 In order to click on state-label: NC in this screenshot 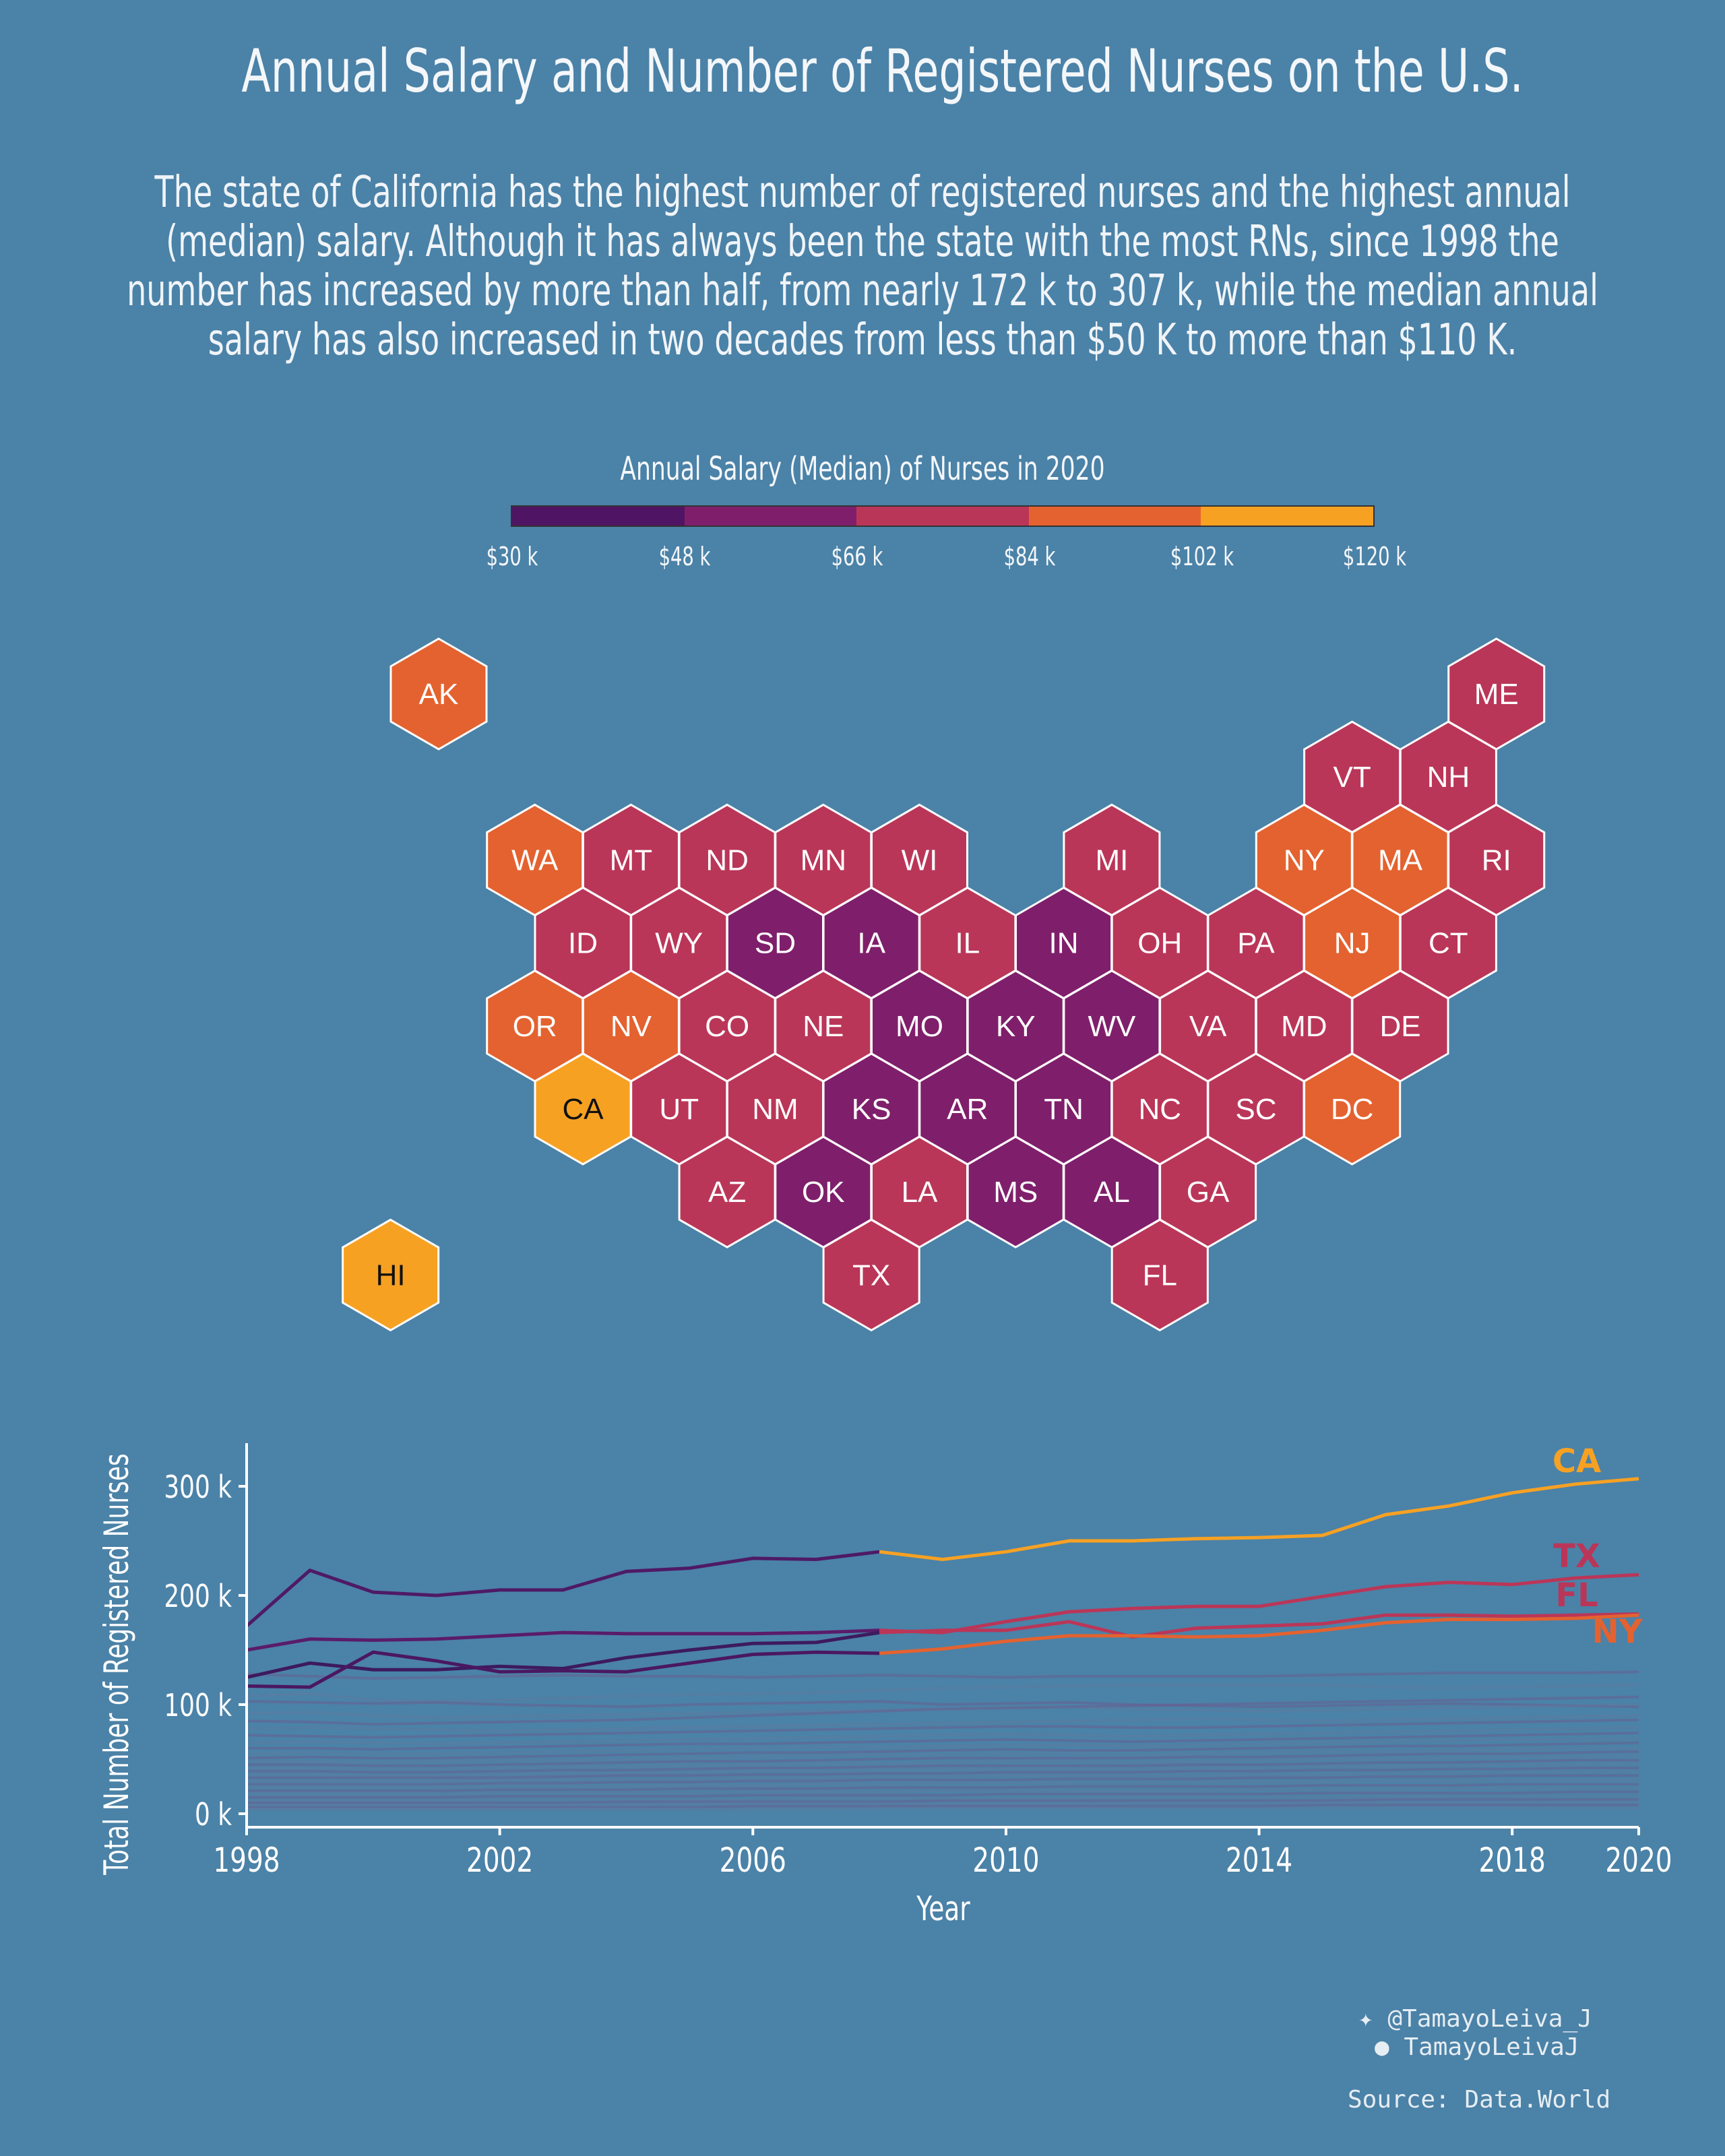, I will do `click(1159, 1109)`.